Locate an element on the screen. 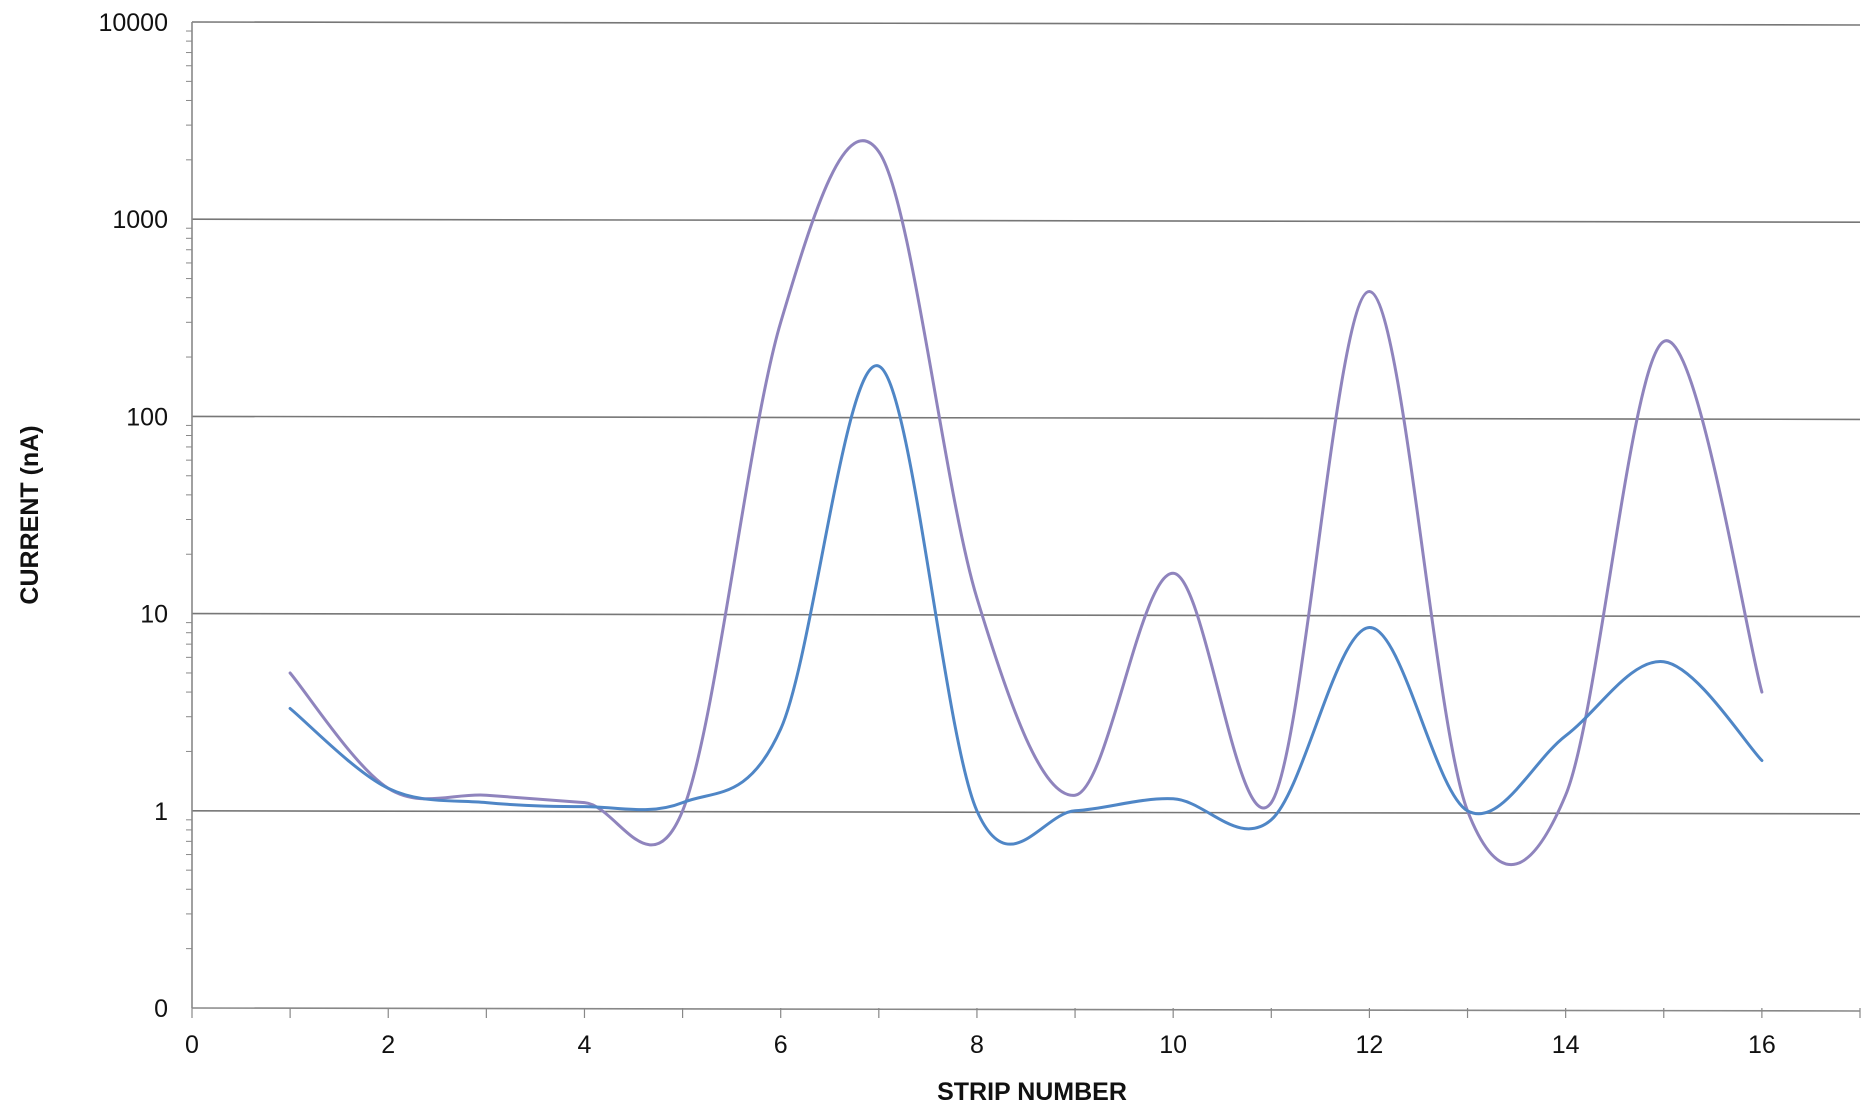 The image size is (1862, 1111). x-tick-label: 14 is located at coordinates (1566, 1045).